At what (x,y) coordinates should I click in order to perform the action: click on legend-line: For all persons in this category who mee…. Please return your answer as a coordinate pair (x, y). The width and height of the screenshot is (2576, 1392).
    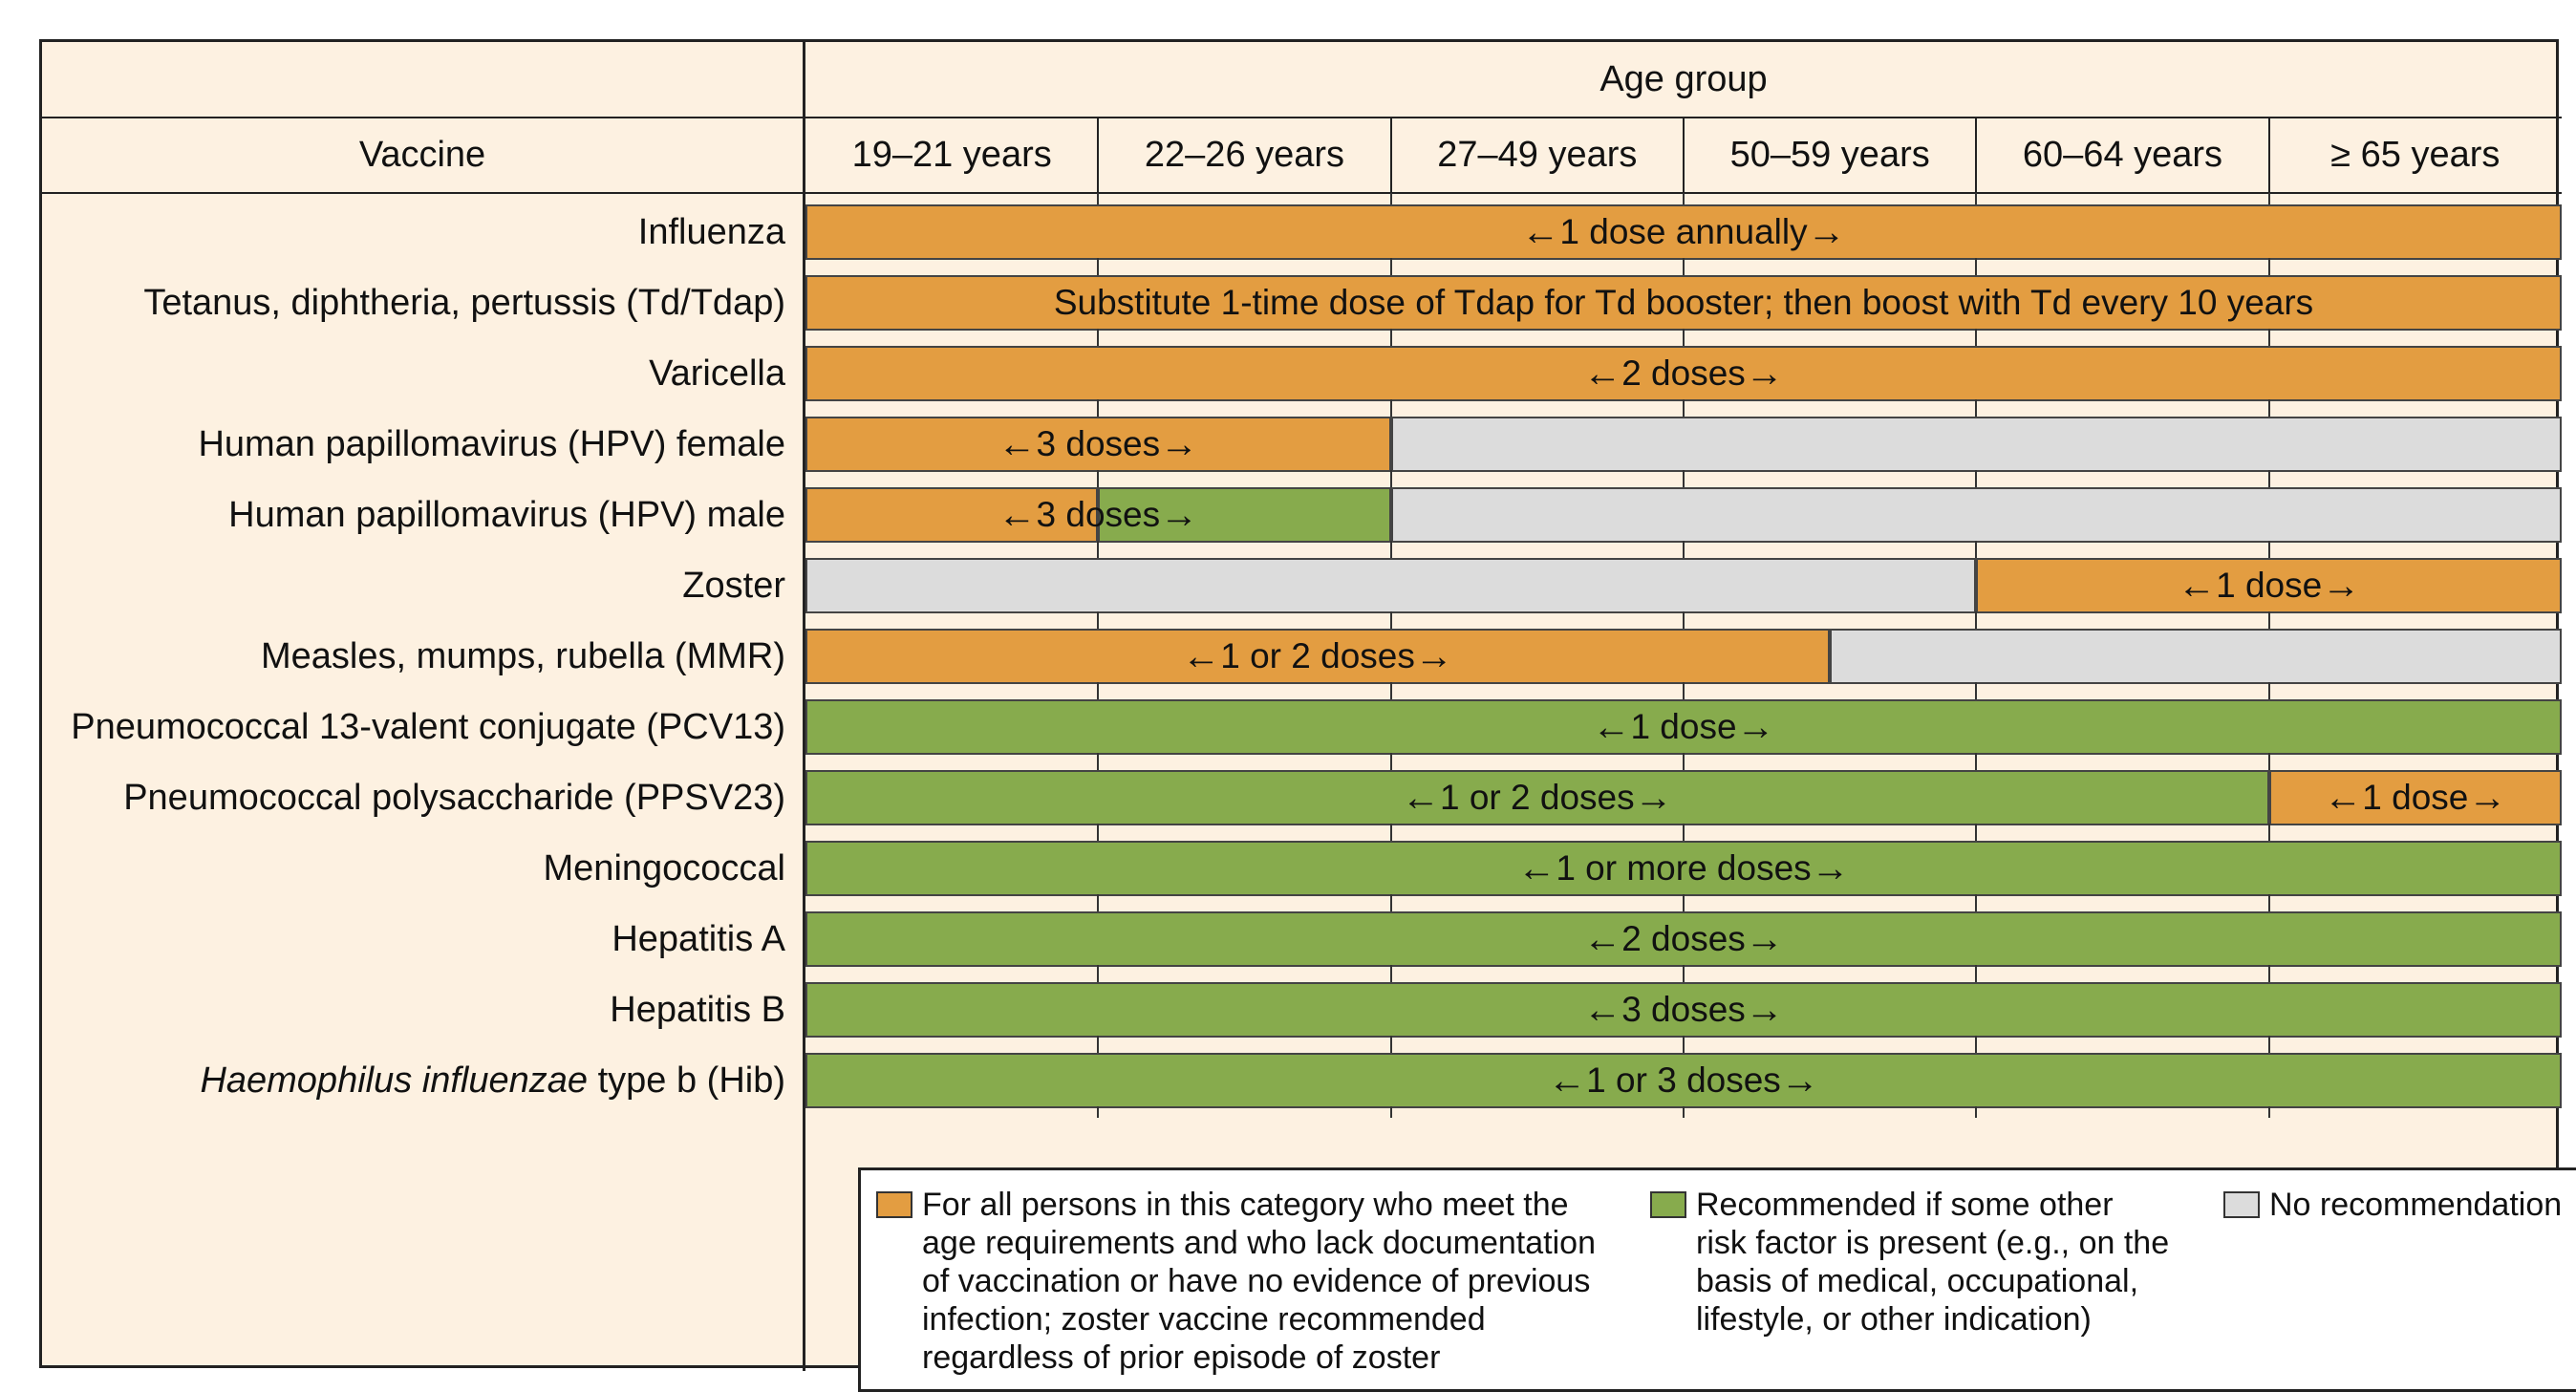
    Looking at the image, I should click on (1245, 1205).